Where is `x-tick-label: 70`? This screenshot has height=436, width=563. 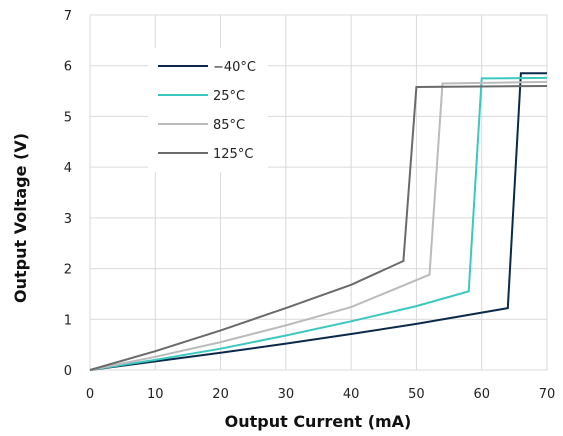 x-tick-label: 70 is located at coordinates (547, 394).